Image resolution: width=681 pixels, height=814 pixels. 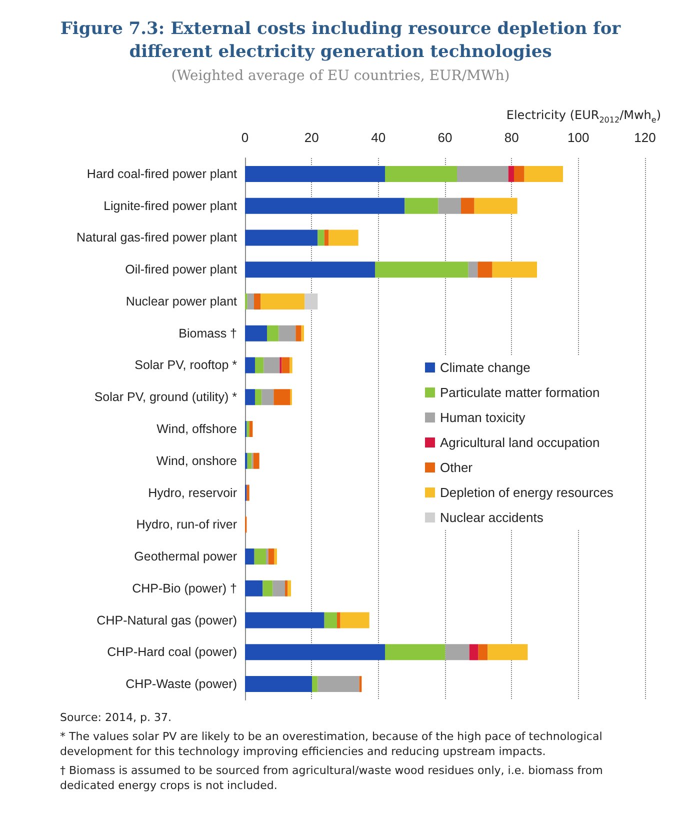 What do you see at coordinates (157, 237) in the screenshot?
I see `y-tick-label: Natural gas-fired power plant` at bounding box center [157, 237].